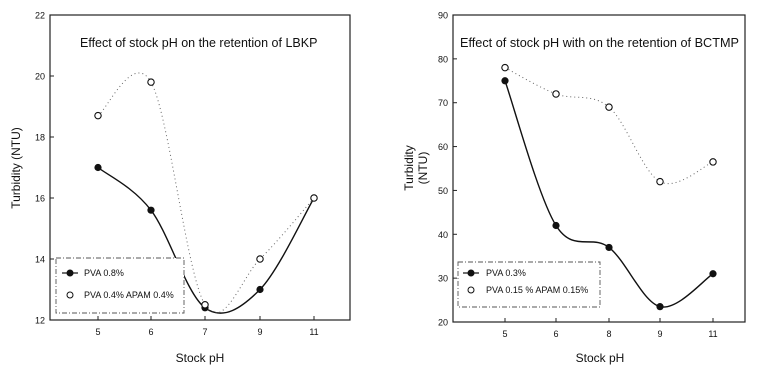 This screenshot has height=370, width=761. Describe the element at coordinates (443, 103) in the screenshot. I see `right-y-tick-label: 70` at that location.